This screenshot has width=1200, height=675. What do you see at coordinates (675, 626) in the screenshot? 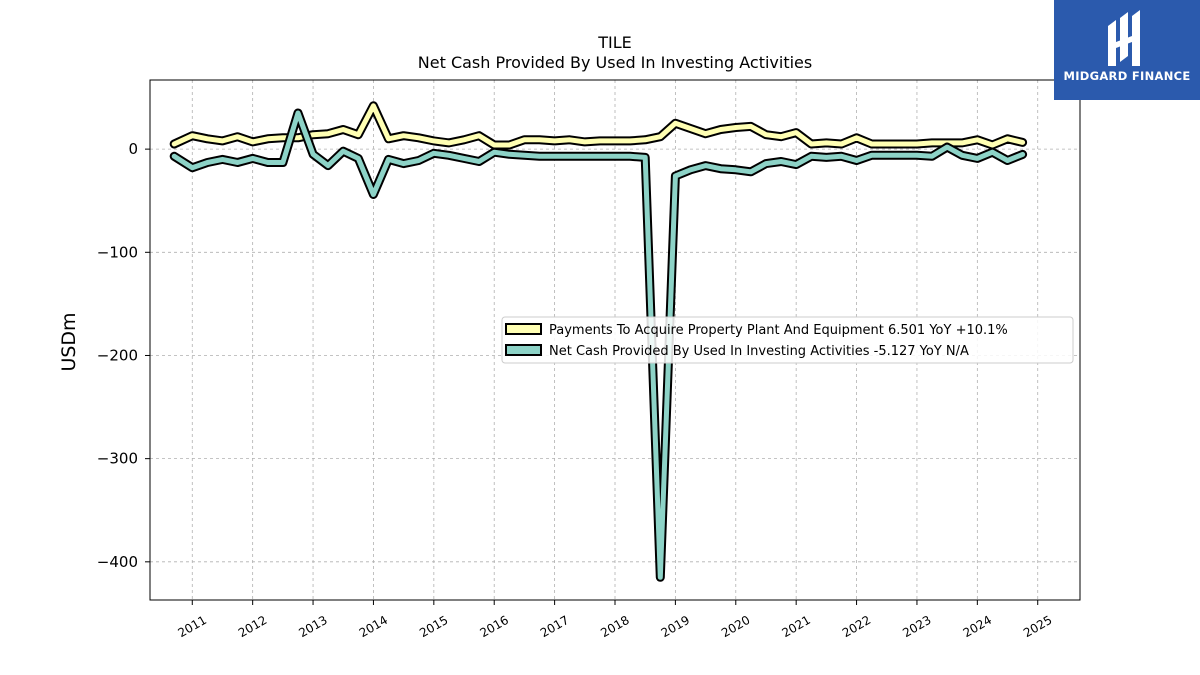
I see `x-tick-label: 2019` at bounding box center [675, 626].